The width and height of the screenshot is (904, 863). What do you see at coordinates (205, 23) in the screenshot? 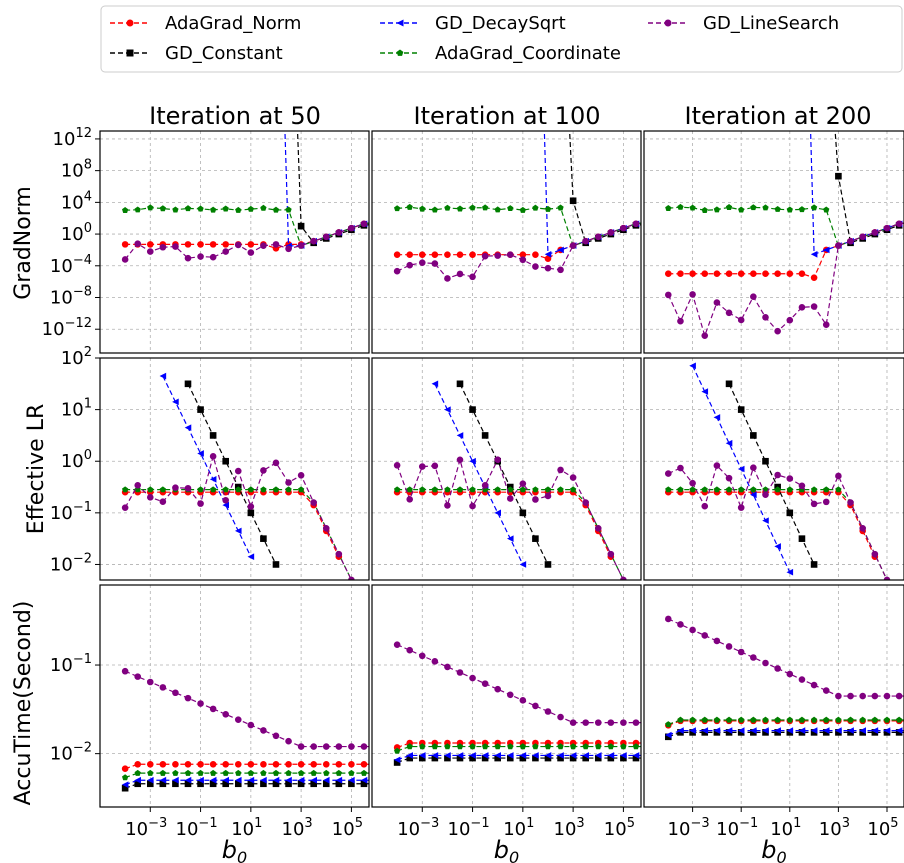
I see `legend-entry-adagrad_norm: AdaGrad_Norm` at bounding box center [205, 23].